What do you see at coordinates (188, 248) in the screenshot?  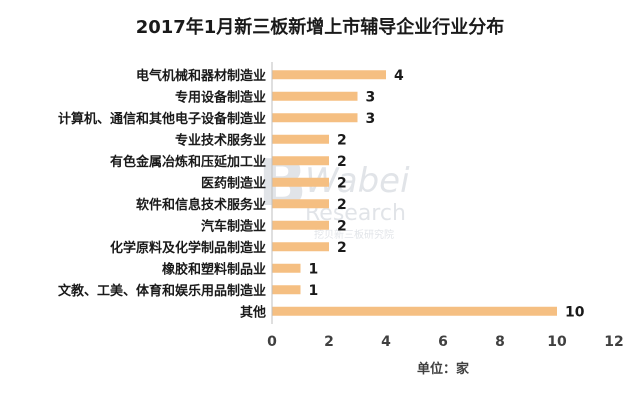 I see `category-label-8: 化学原料及化学制品制造业` at bounding box center [188, 248].